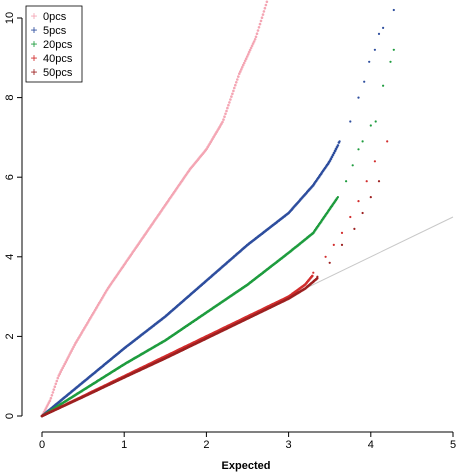 This screenshot has height=474, width=474. I want to click on x-tick-label: 1, so click(124, 445).